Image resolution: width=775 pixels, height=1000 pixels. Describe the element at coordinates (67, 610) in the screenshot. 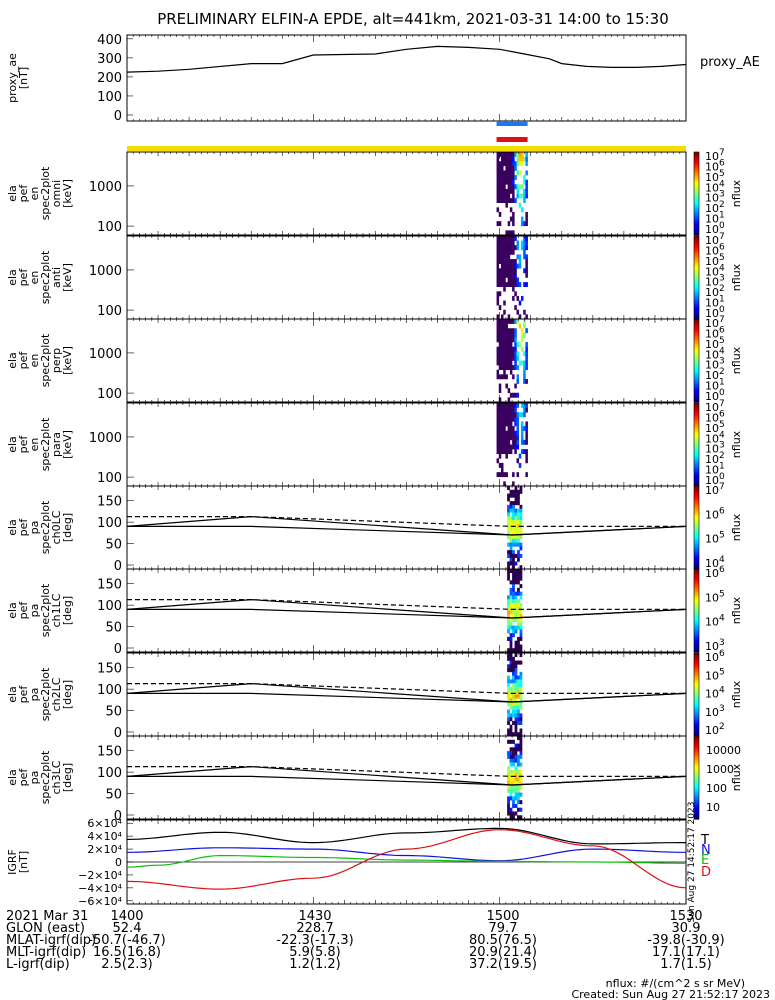

I see `y-label-line: [deg]` at that location.